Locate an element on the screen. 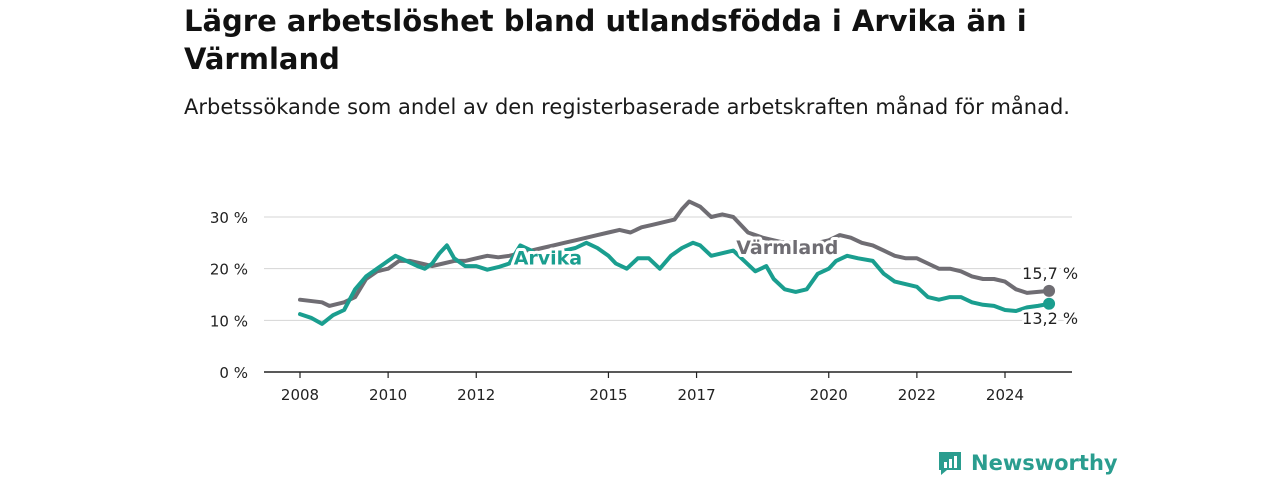  series-label-varmland: Värmland is located at coordinates (787, 248).